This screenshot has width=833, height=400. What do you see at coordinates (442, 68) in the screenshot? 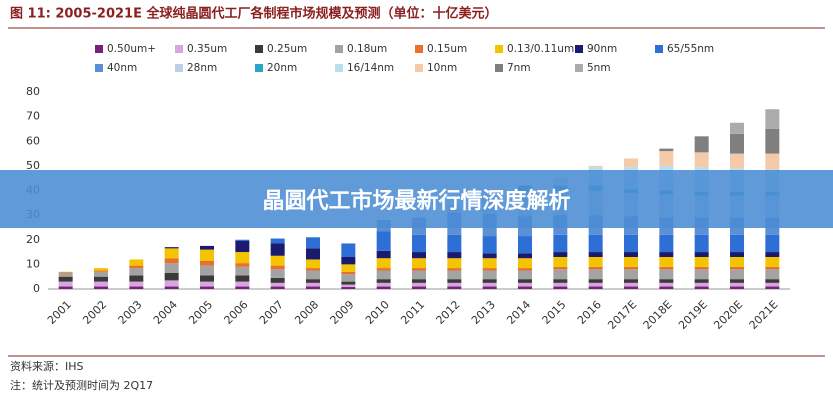
I see `legend-label: 10nm` at bounding box center [442, 68].